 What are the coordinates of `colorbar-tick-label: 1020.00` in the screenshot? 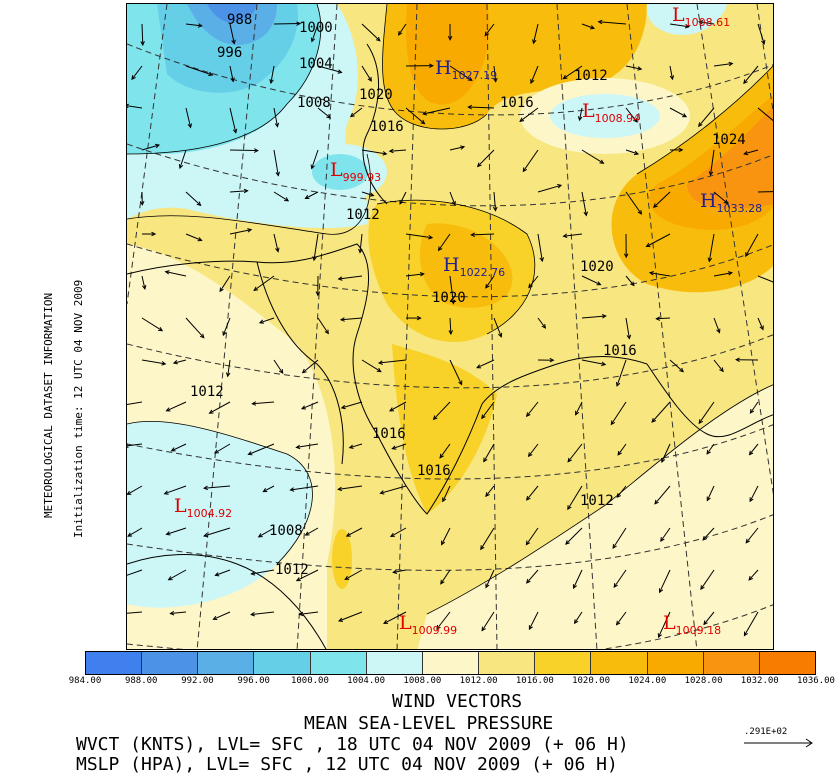 It's located at (591, 681).